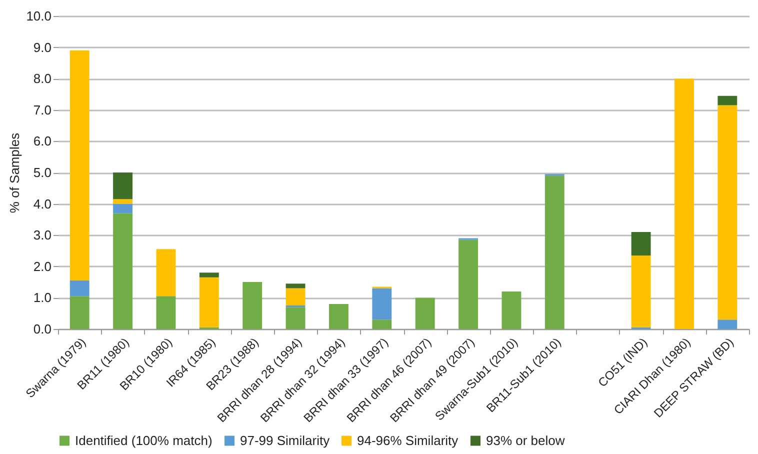 This screenshot has width=758, height=454. What do you see at coordinates (42, 329) in the screenshot?
I see `y-tick-label: 0.0` at bounding box center [42, 329].